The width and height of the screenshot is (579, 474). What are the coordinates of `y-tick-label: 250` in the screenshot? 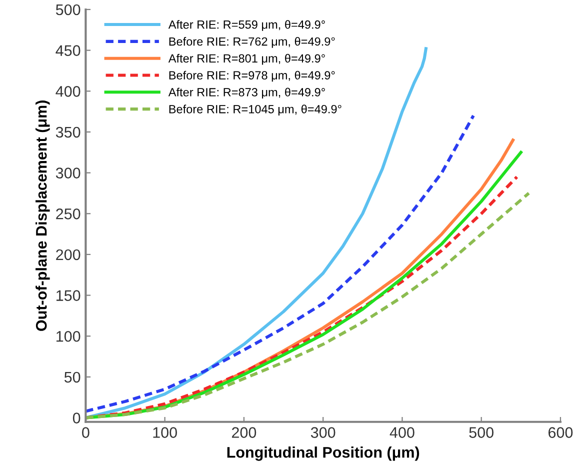 It's located at (68, 214).